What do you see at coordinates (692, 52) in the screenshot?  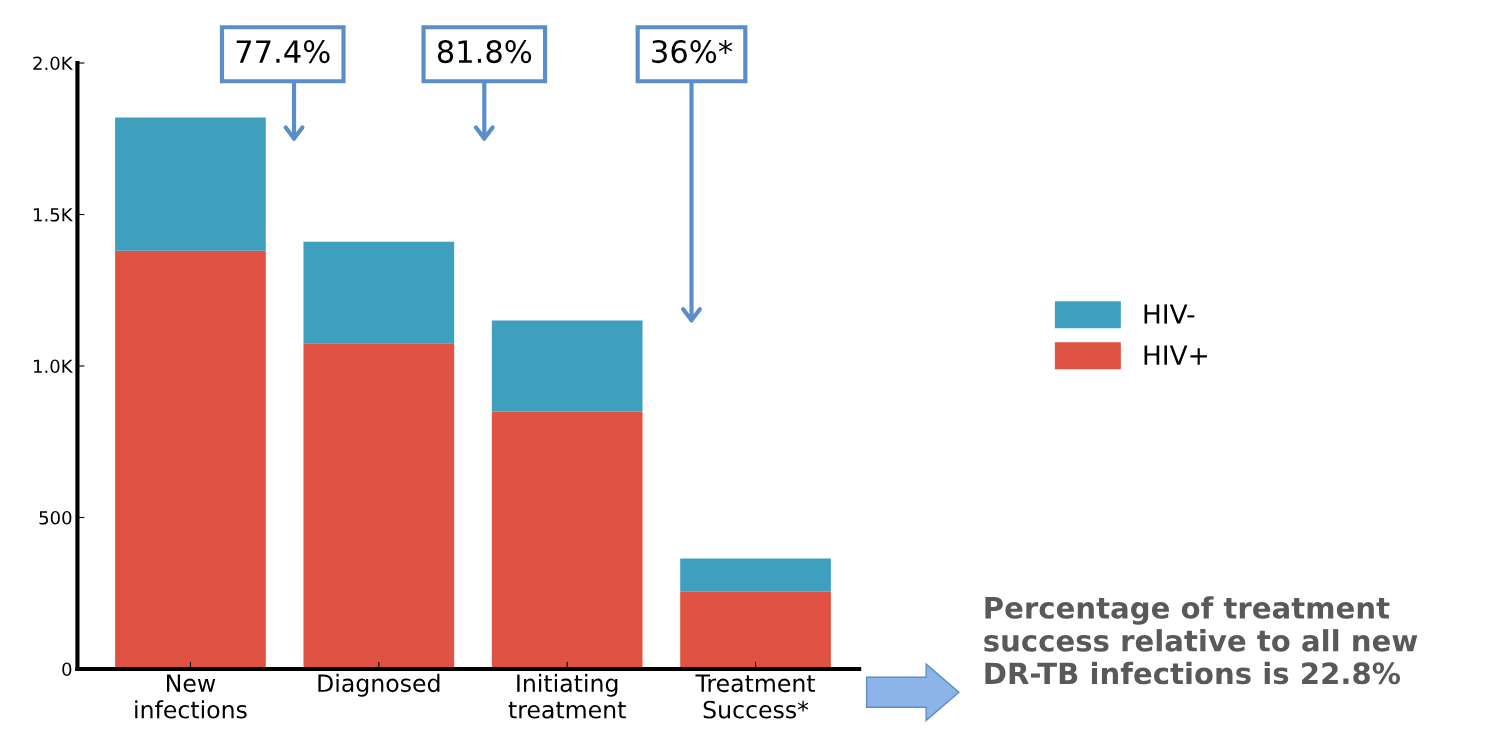 I see `annotation: 36%*` at bounding box center [692, 52].